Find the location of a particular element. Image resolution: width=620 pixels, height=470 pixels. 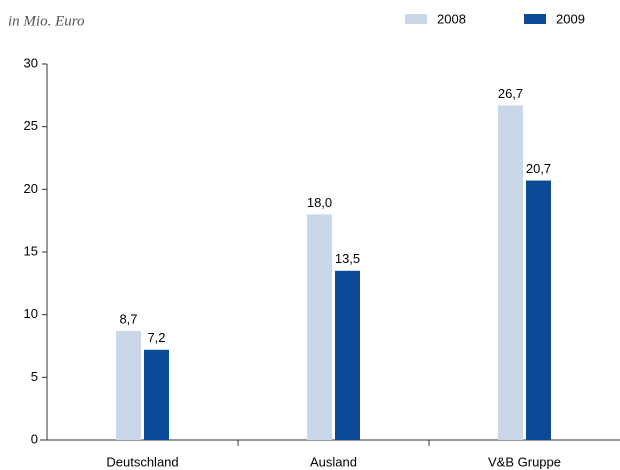

value-label: 20,7 is located at coordinates (538, 168).